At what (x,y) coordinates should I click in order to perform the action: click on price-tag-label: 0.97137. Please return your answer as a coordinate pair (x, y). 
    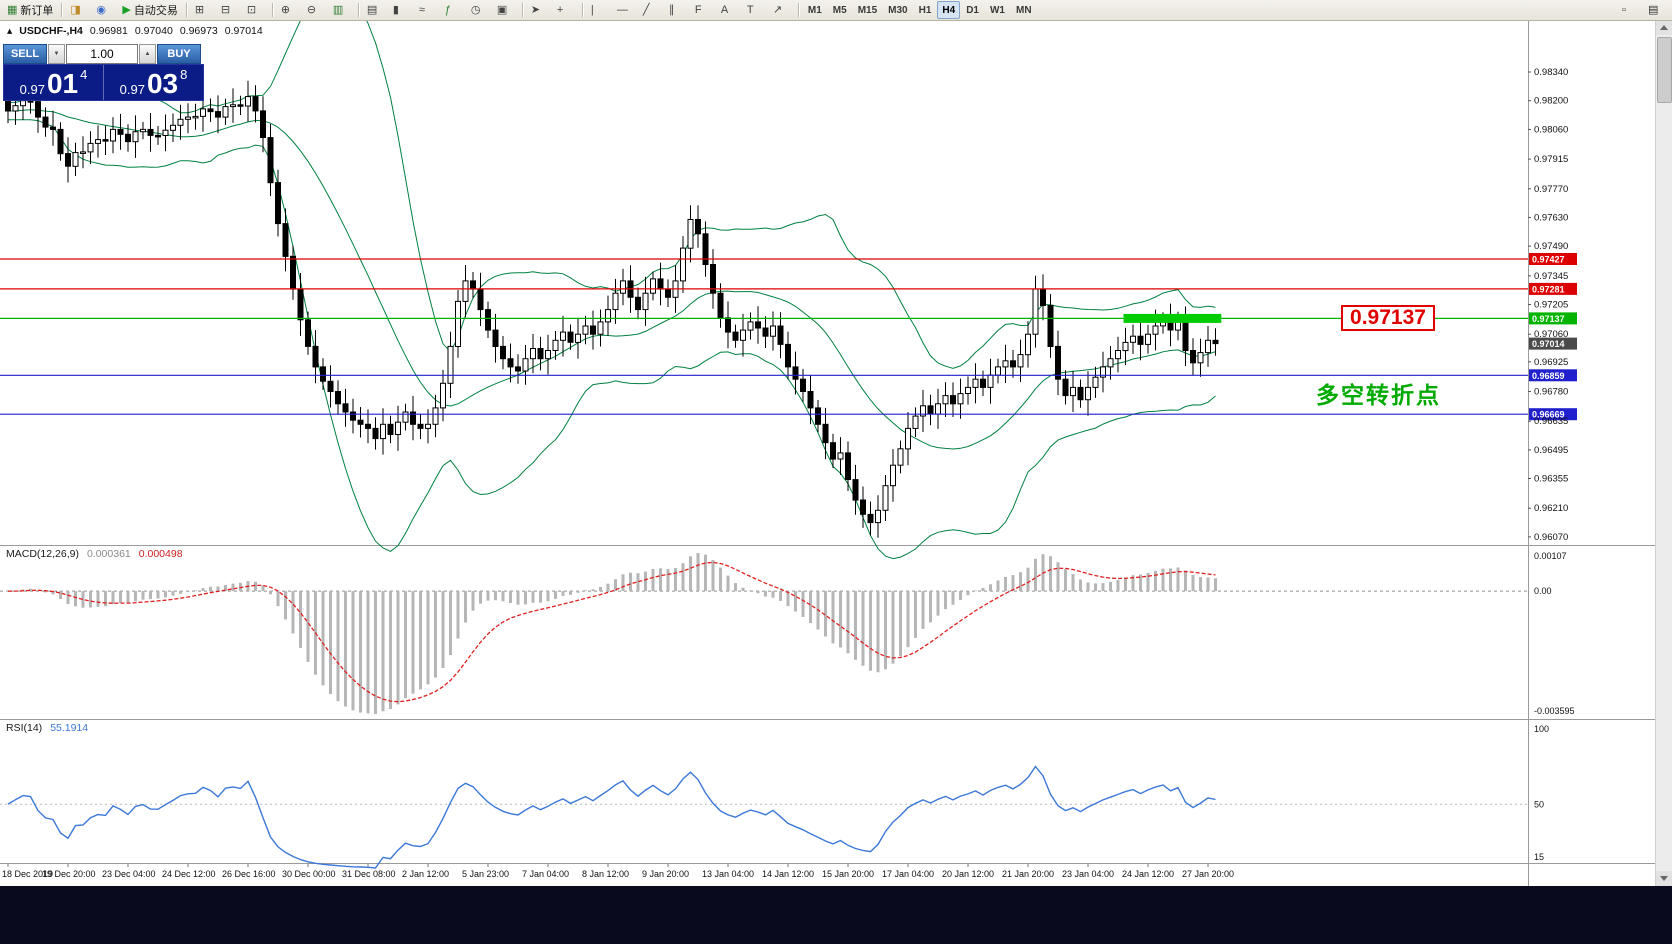
    Looking at the image, I should click on (1548, 319).